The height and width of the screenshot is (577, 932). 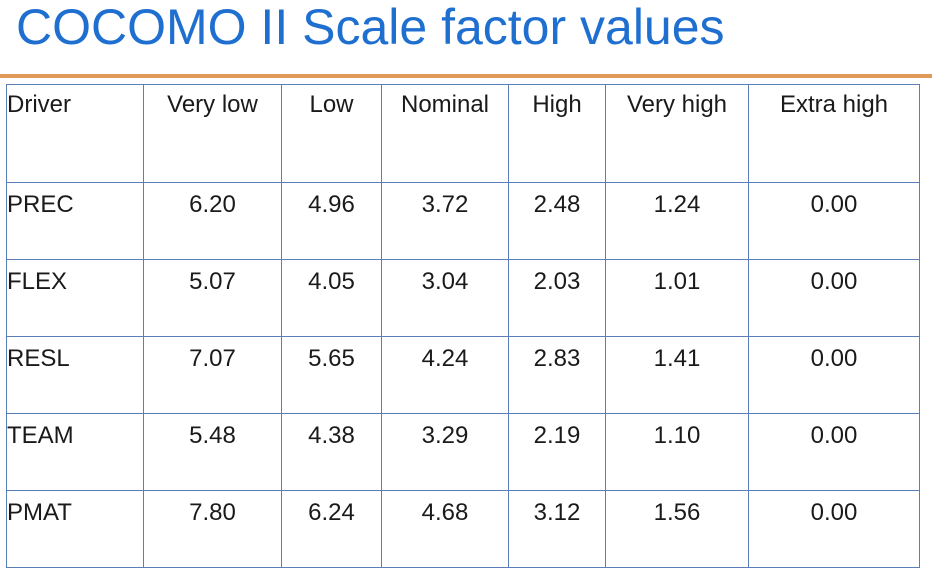 What do you see at coordinates (331, 529) in the screenshot?
I see `value-cell: 6.24` at bounding box center [331, 529].